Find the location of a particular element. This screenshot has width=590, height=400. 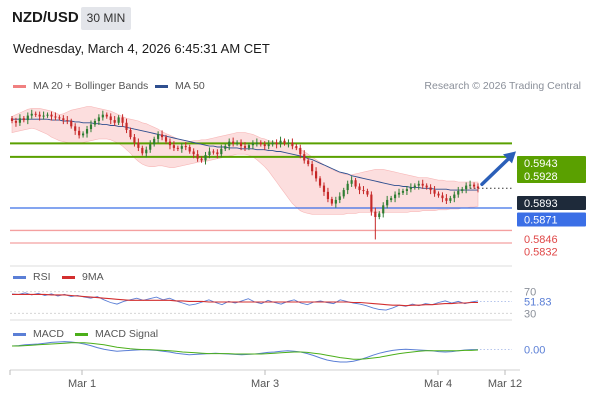

timeframe-button: 30 MIN is located at coordinates (106, 18).